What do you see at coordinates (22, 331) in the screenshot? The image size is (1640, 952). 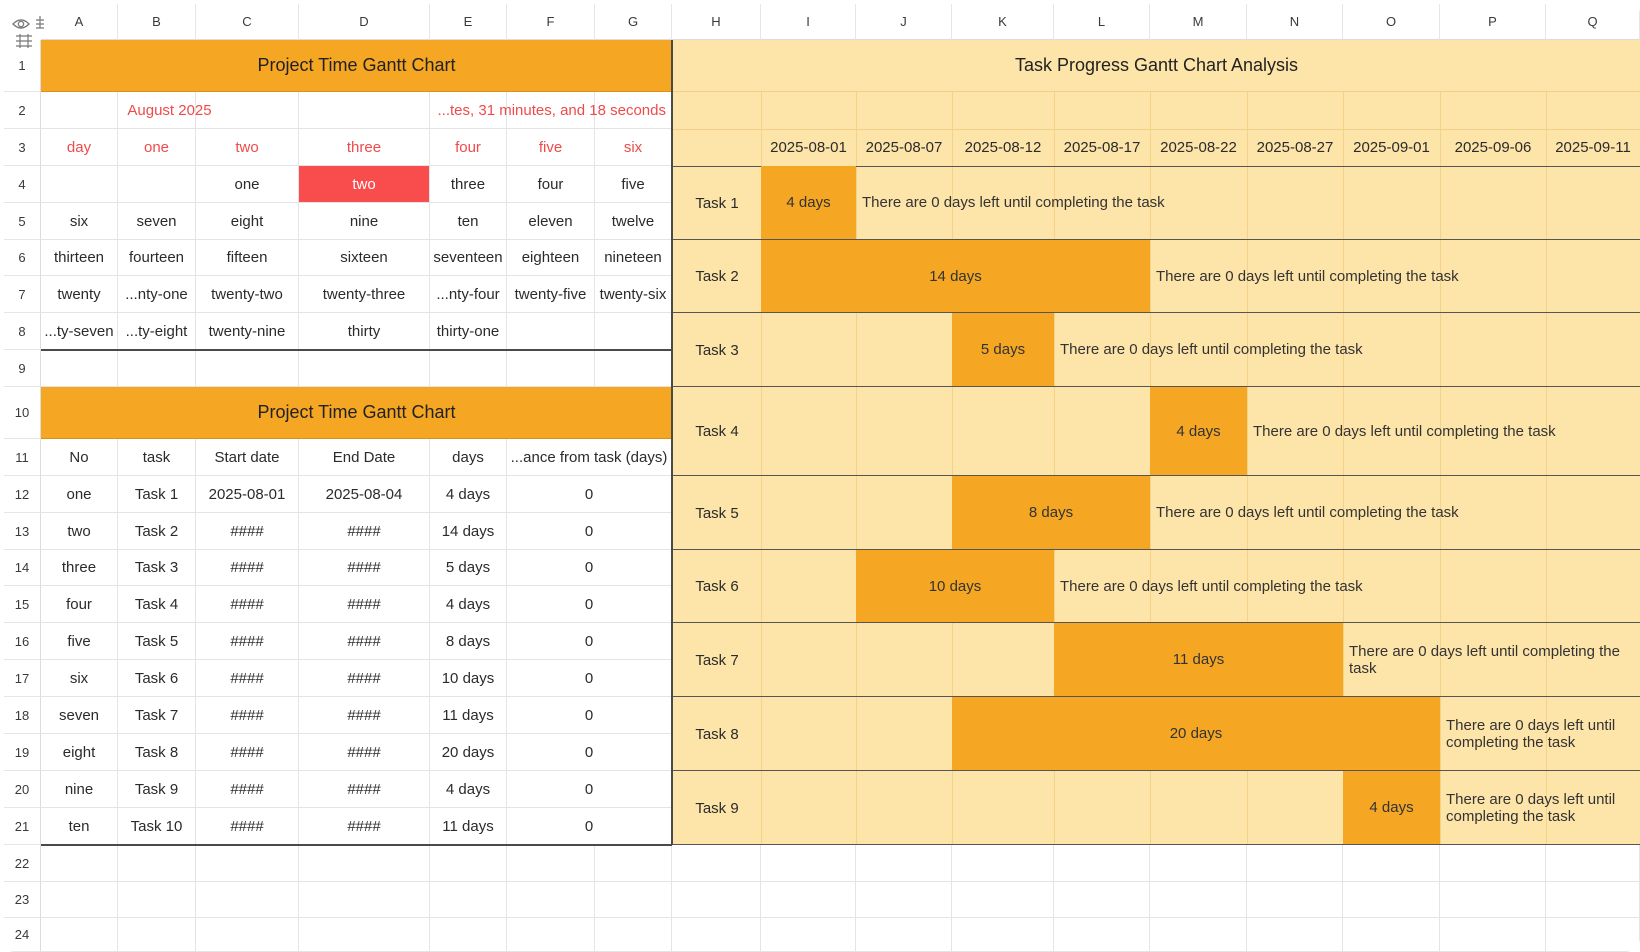 I see `row-header-8: 8` at bounding box center [22, 331].